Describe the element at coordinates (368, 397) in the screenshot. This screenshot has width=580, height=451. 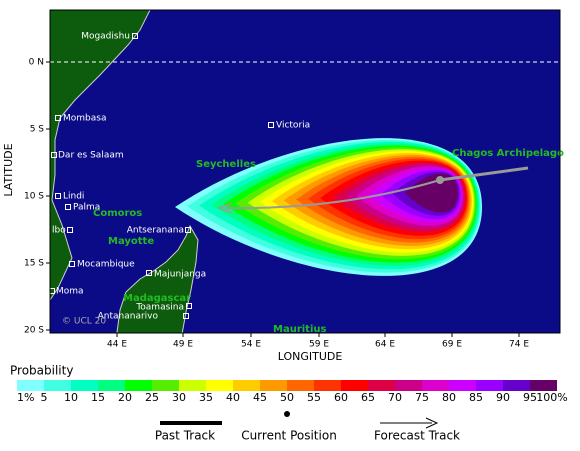
I see `colorbar-label: 65` at that location.